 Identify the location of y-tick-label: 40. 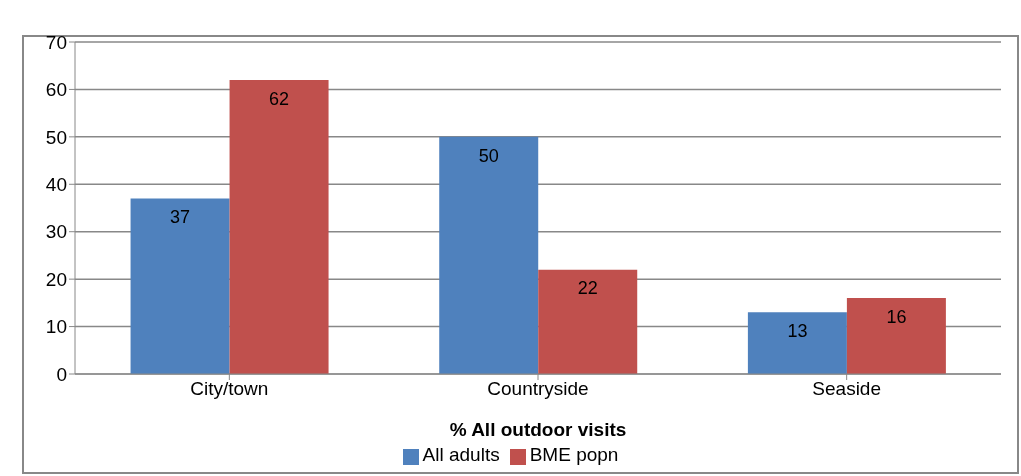
(56, 185).